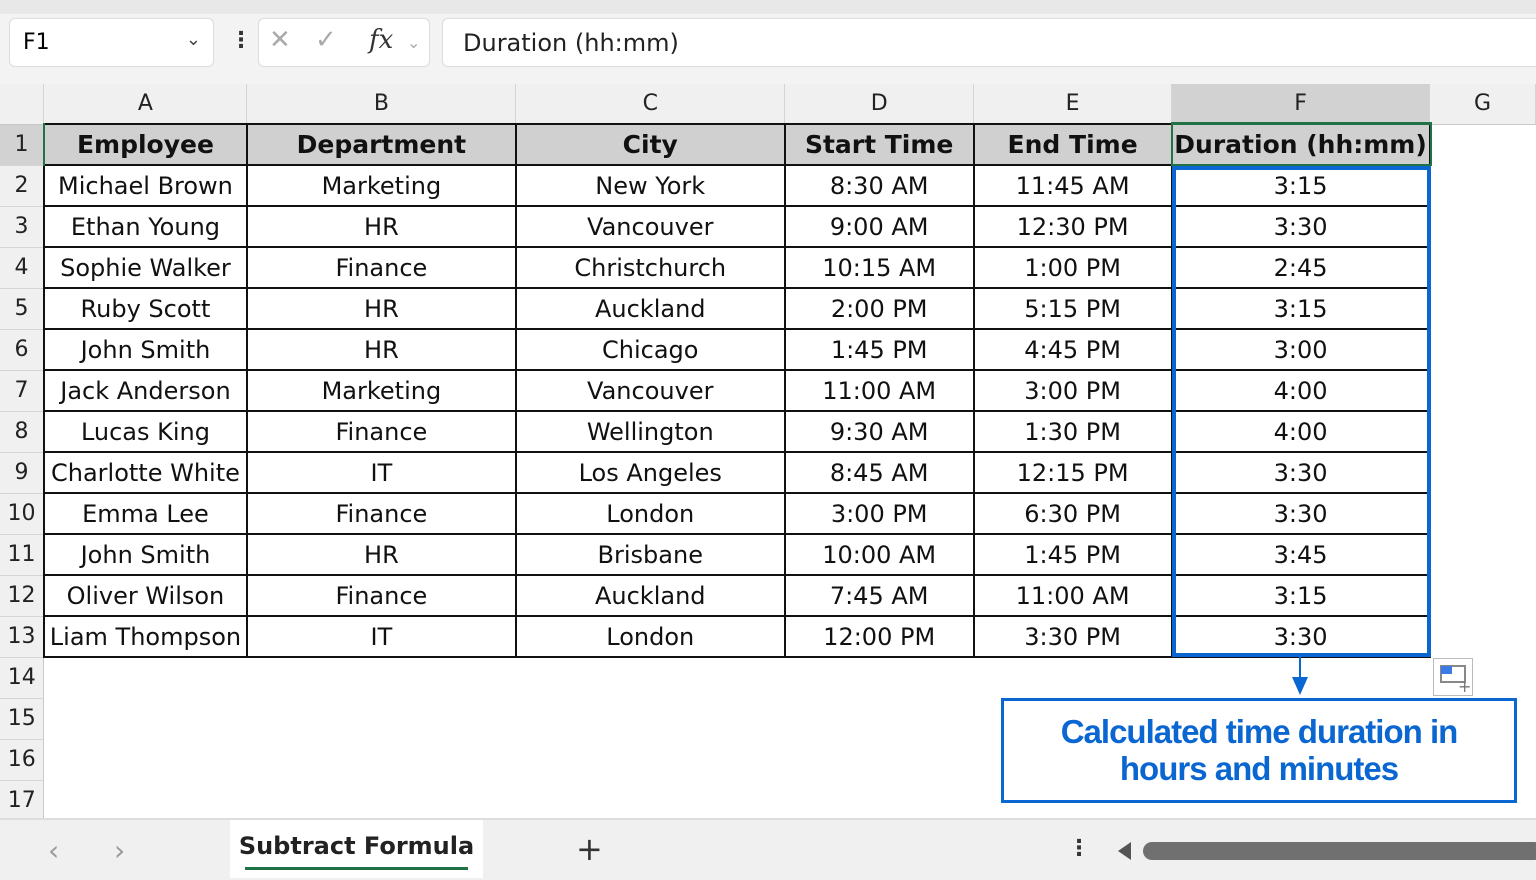 Image resolution: width=1536 pixels, height=880 pixels. I want to click on row-header: 9, so click(22, 473).